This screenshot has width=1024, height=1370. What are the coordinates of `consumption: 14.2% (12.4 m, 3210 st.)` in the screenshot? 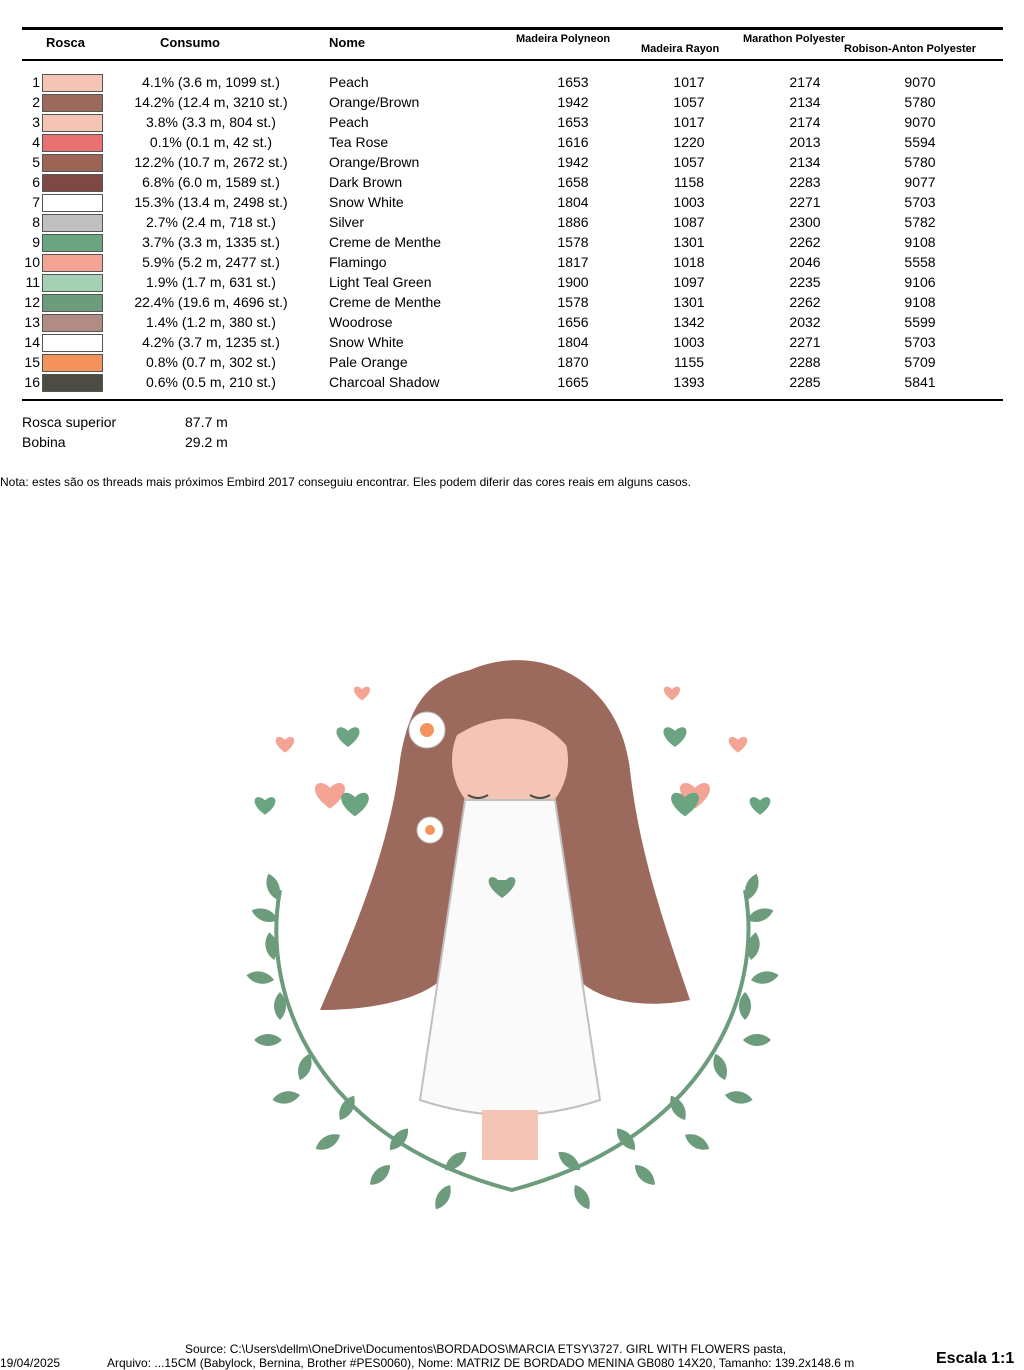 It's located at (211, 102).